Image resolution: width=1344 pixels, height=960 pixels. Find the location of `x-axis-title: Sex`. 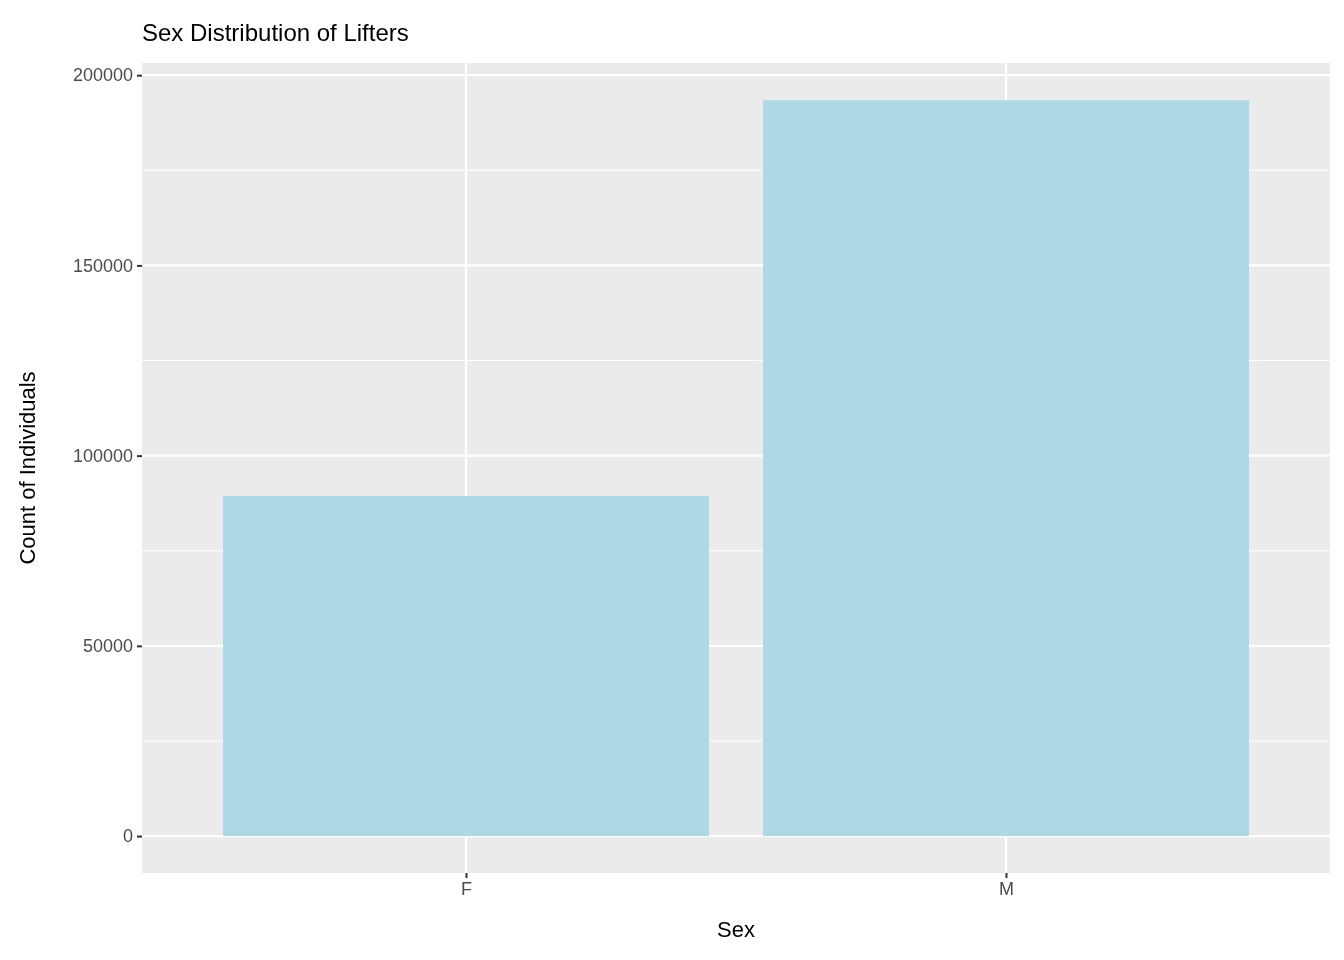

x-axis-title: Sex is located at coordinates (736, 929).